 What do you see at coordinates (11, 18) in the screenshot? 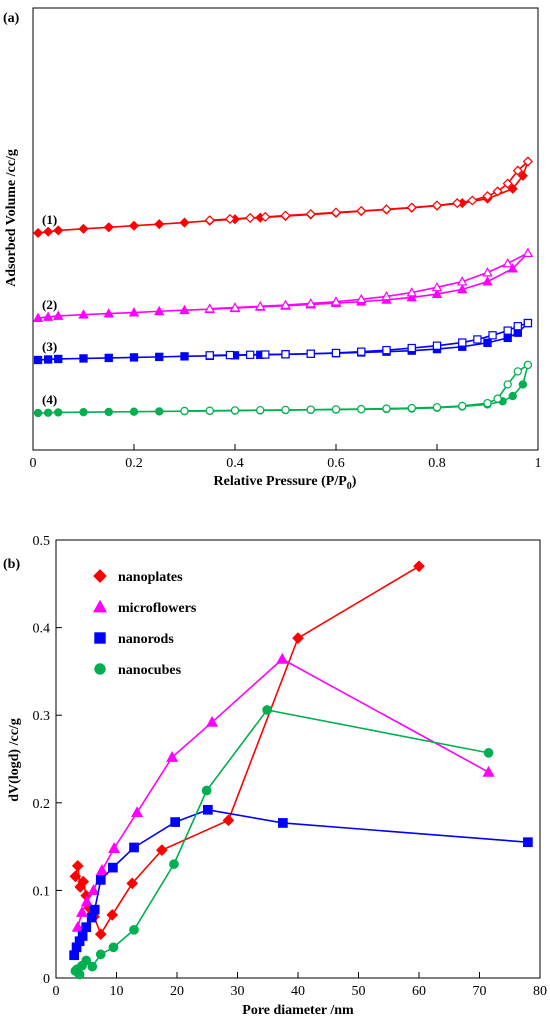
I see `panel-a-label: (a)` at bounding box center [11, 18].